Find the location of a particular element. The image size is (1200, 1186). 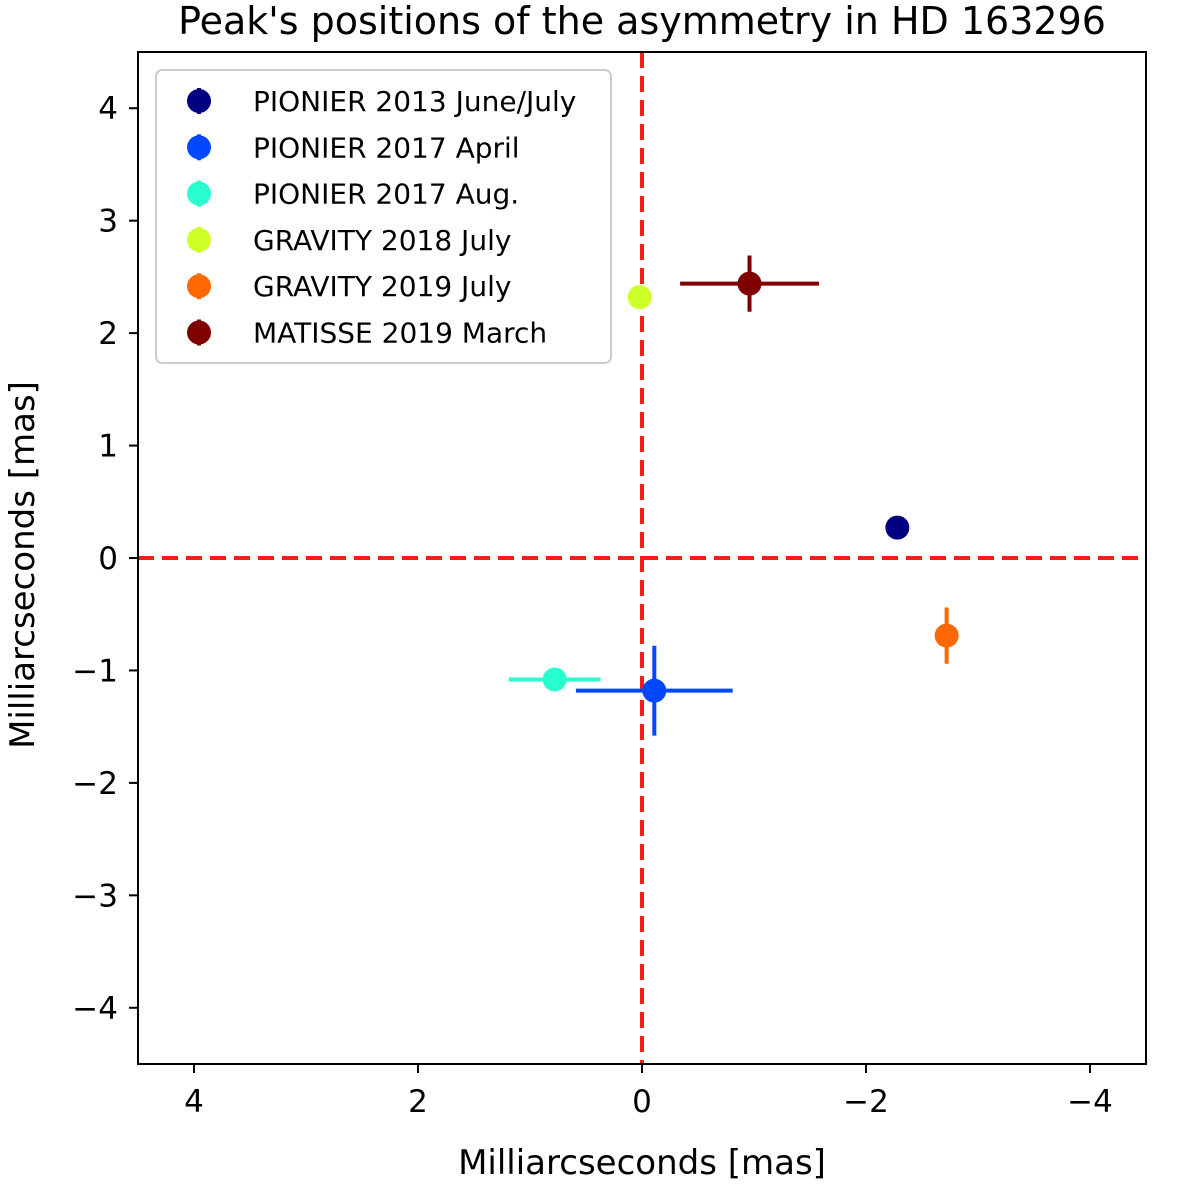

y-tick-label: −4 is located at coordinates (95, 1009).